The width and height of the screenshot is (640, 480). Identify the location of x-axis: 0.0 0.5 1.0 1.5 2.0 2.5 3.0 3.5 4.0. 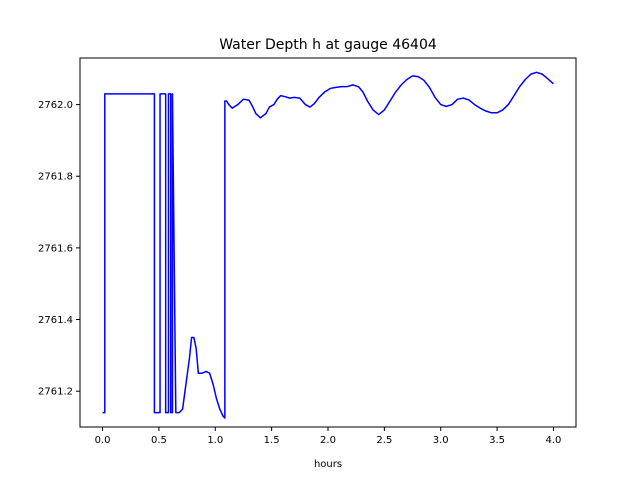
(328, 436).